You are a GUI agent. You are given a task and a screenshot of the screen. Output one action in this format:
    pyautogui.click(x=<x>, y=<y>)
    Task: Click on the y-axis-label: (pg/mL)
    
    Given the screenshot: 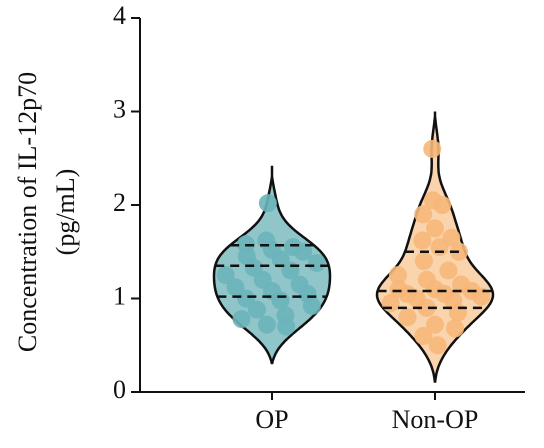 What is the action you would take?
    pyautogui.click(x=65, y=212)
    